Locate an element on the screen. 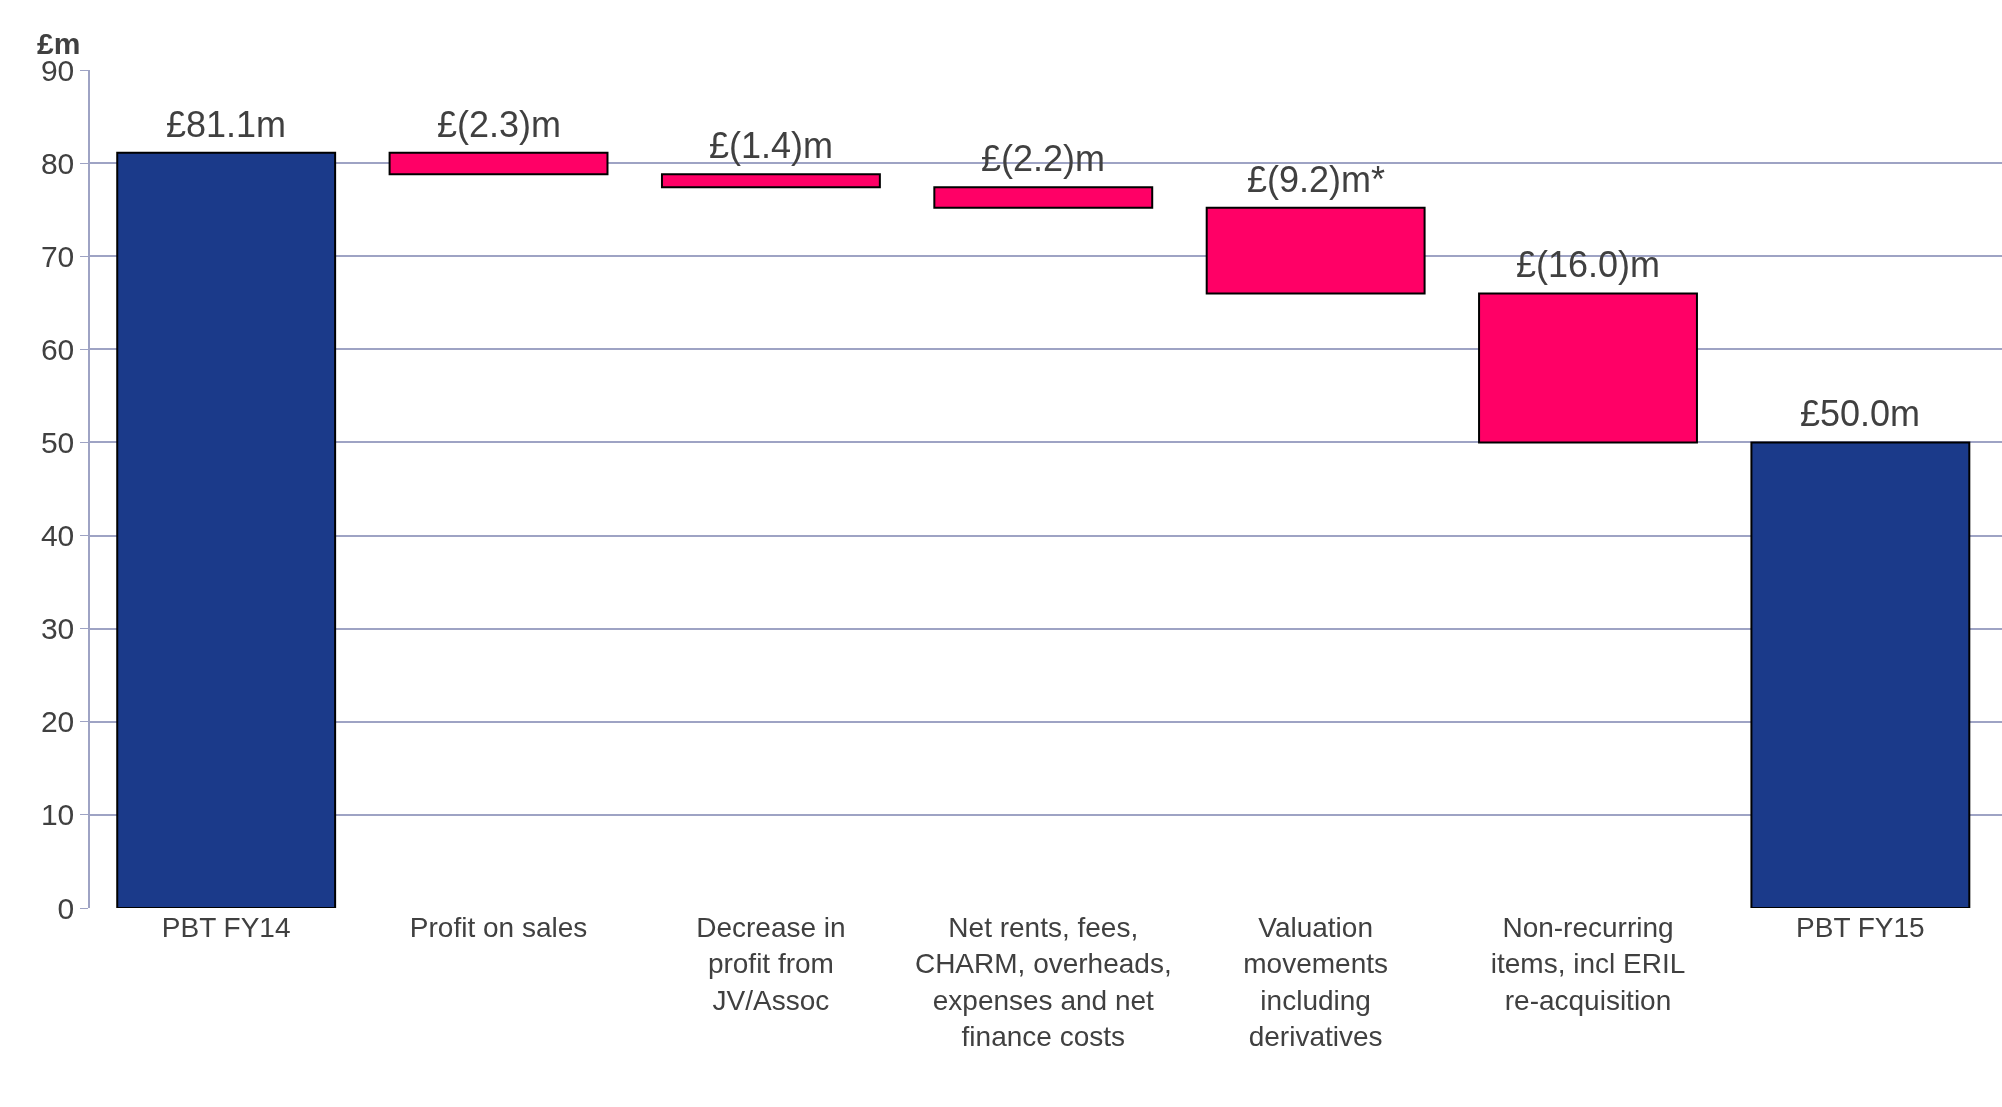 The image size is (2002, 1107). x-tick-label: Decrease in profit from JV/Assoc is located at coordinates (771, 964).